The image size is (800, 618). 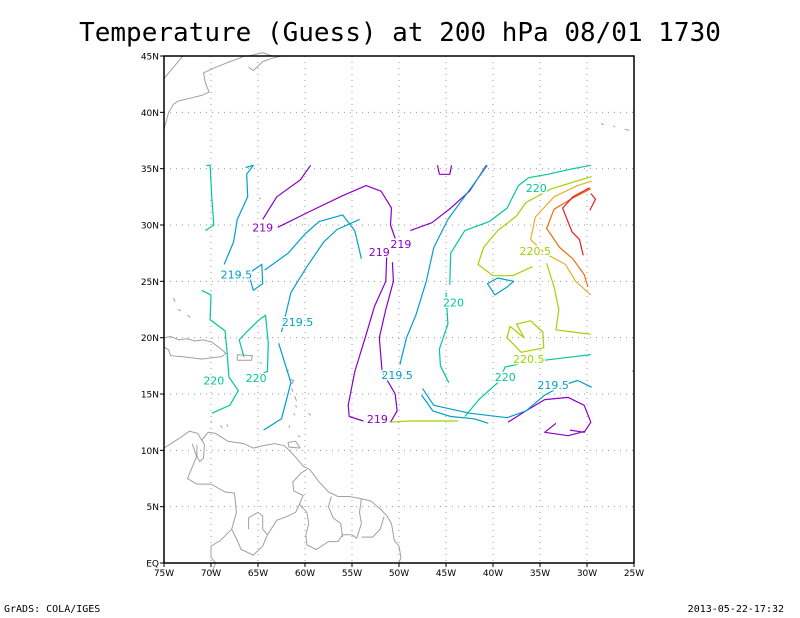 I want to click on lat-tick-label: 15N, so click(x=150, y=396).